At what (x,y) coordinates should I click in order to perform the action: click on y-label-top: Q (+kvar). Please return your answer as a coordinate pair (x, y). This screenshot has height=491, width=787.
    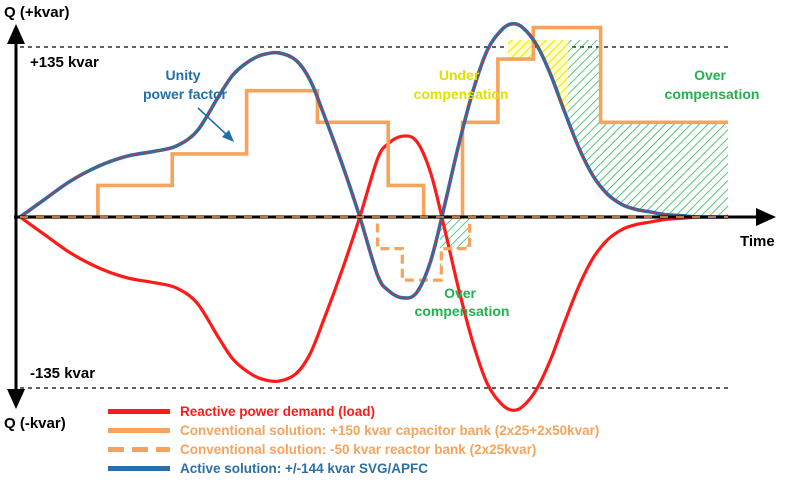
    Looking at the image, I should click on (36, 12).